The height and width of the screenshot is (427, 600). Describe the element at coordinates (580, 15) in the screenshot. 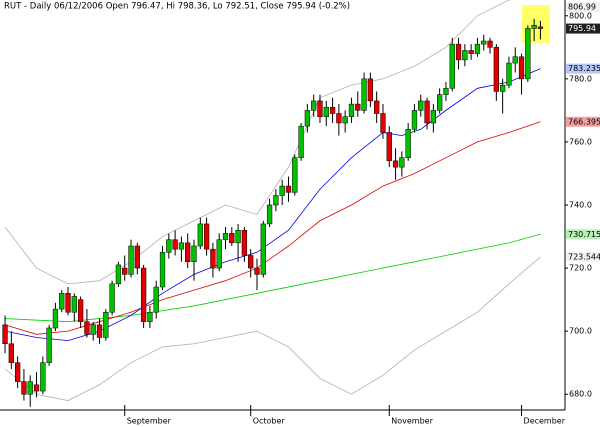

I see `y-tick-label: 800.0` at that location.